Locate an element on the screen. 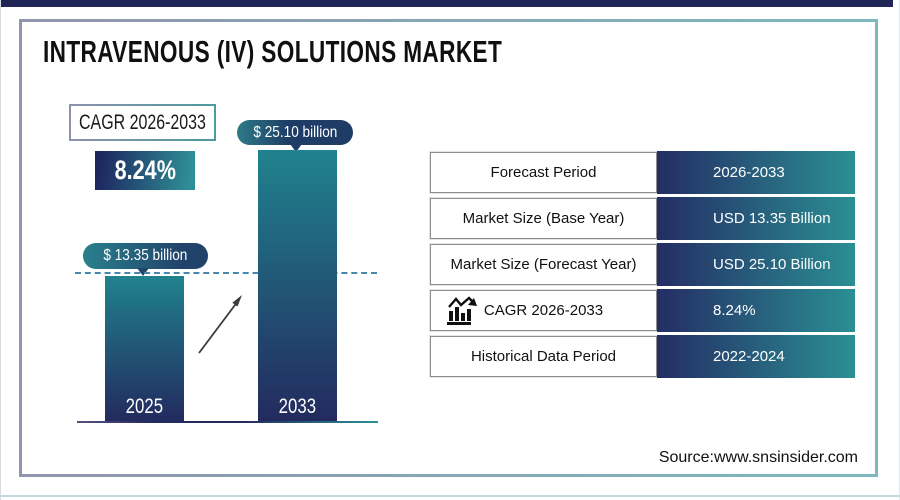 The width and height of the screenshot is (900, 500). table-row-value: USD 25.10 Billion is located at coordinates (756, 264).